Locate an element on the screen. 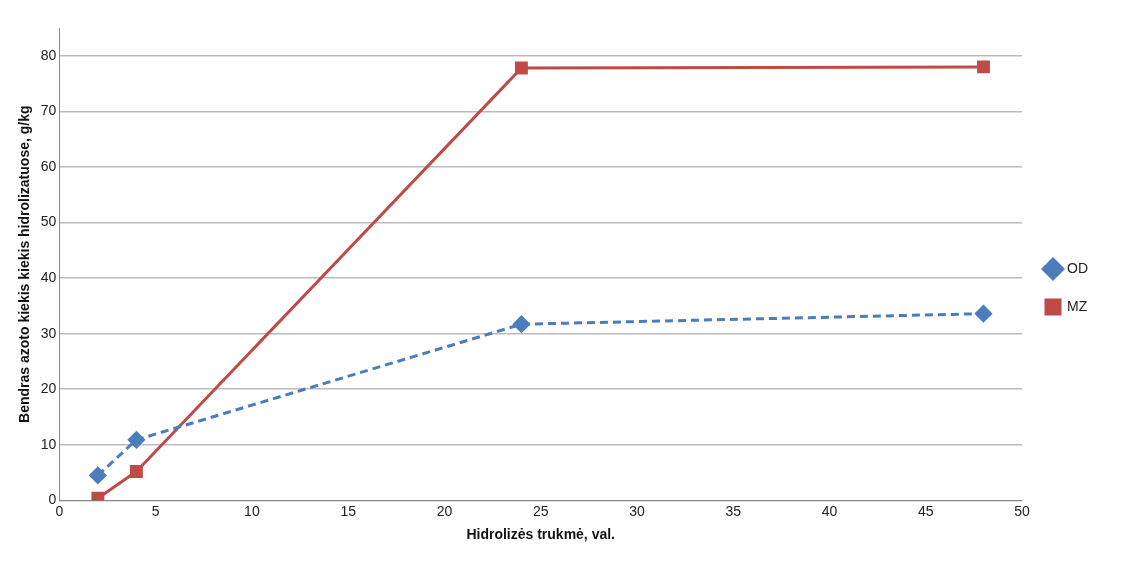  x-tick-label: 15 is located at coordinates (348, 510).